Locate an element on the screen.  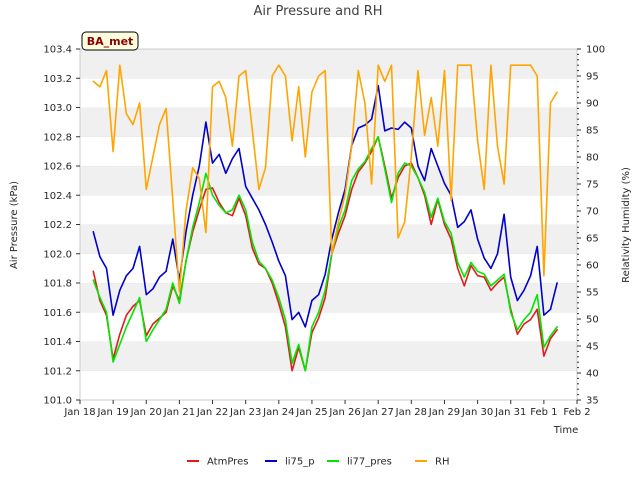
y-right-tick-label: 85 is located at coordinates (592, 131).